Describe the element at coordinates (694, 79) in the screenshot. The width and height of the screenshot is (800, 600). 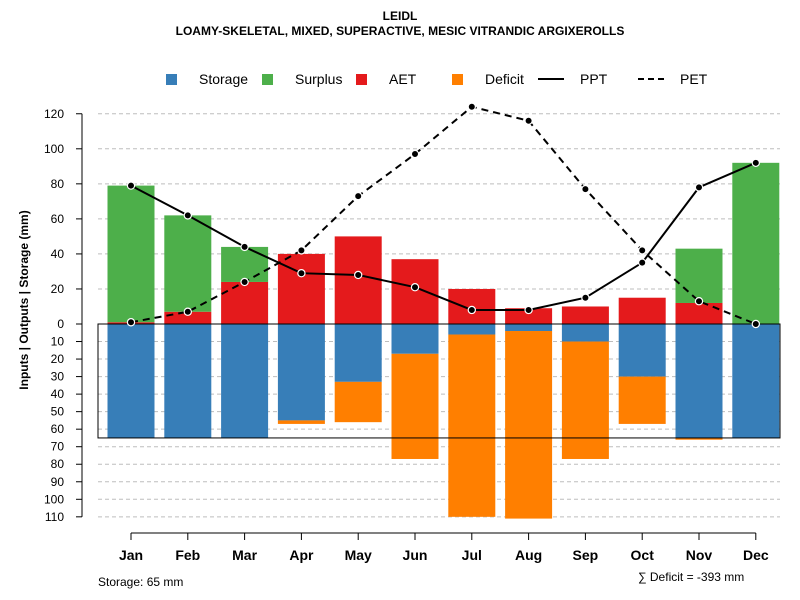
I see `legend-pet-label: PET` at that location.